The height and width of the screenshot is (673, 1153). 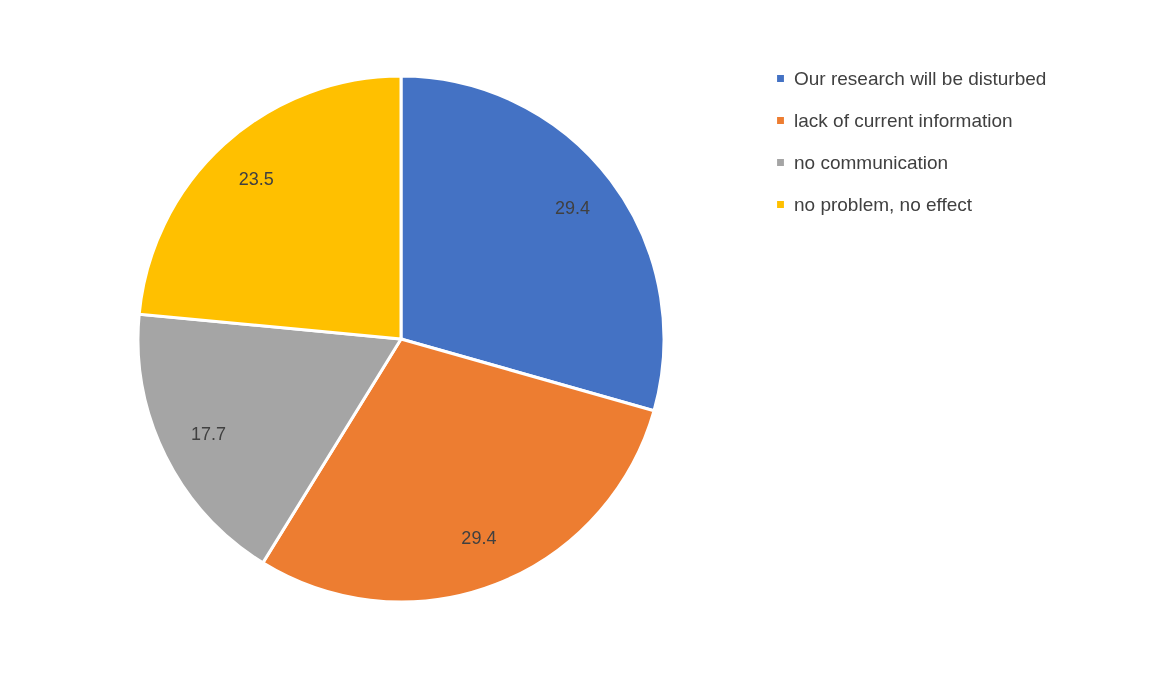 I want to click on legend-label: lack of current information, so click(x=903, y=120).